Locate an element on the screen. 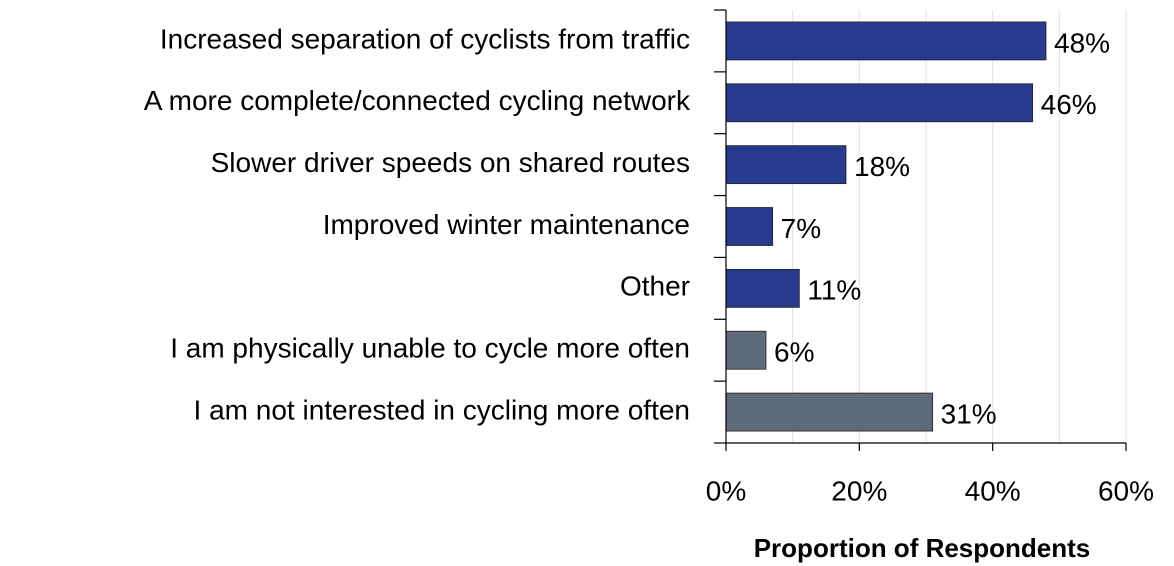  value-label: 11% is located at coordinates (834, 290).